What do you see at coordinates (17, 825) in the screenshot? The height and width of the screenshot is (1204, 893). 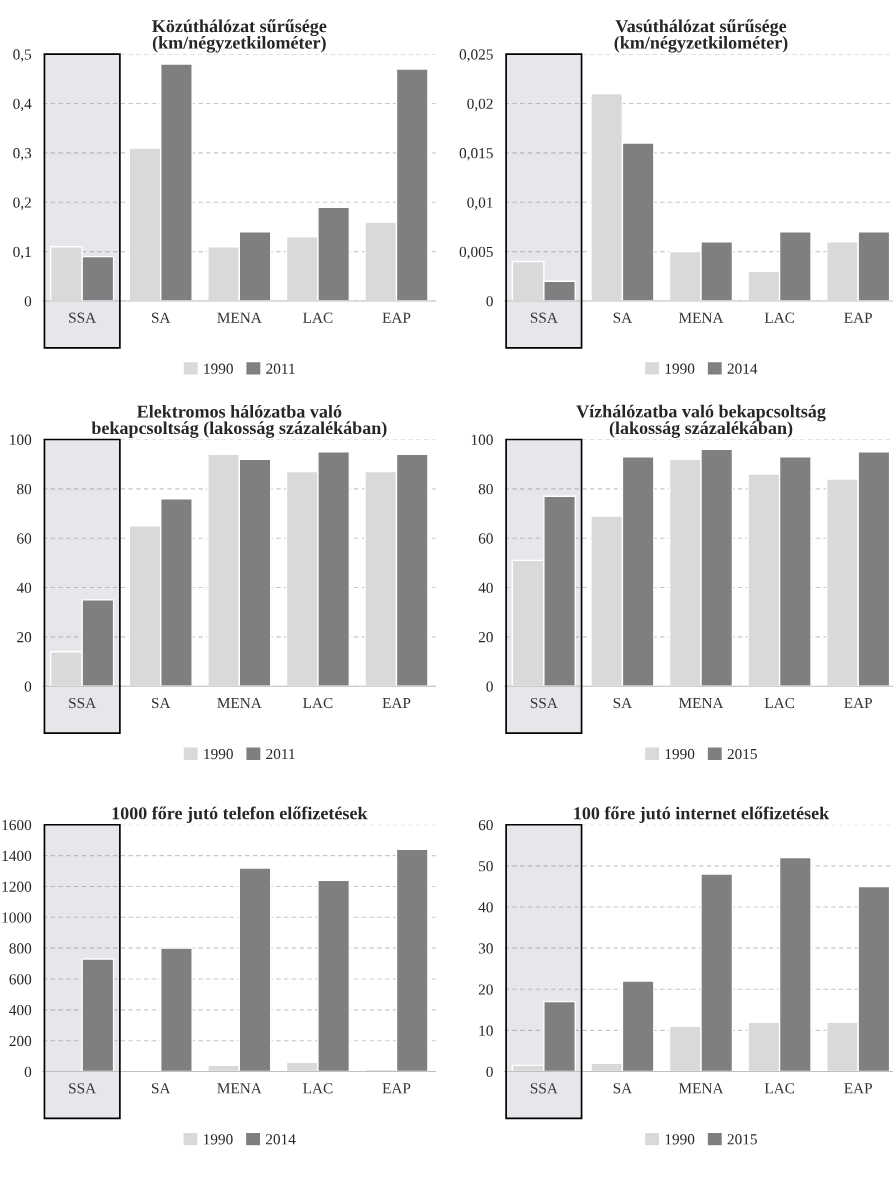 I see `y-tick-label: 1600` at bounding box center [17, 825].